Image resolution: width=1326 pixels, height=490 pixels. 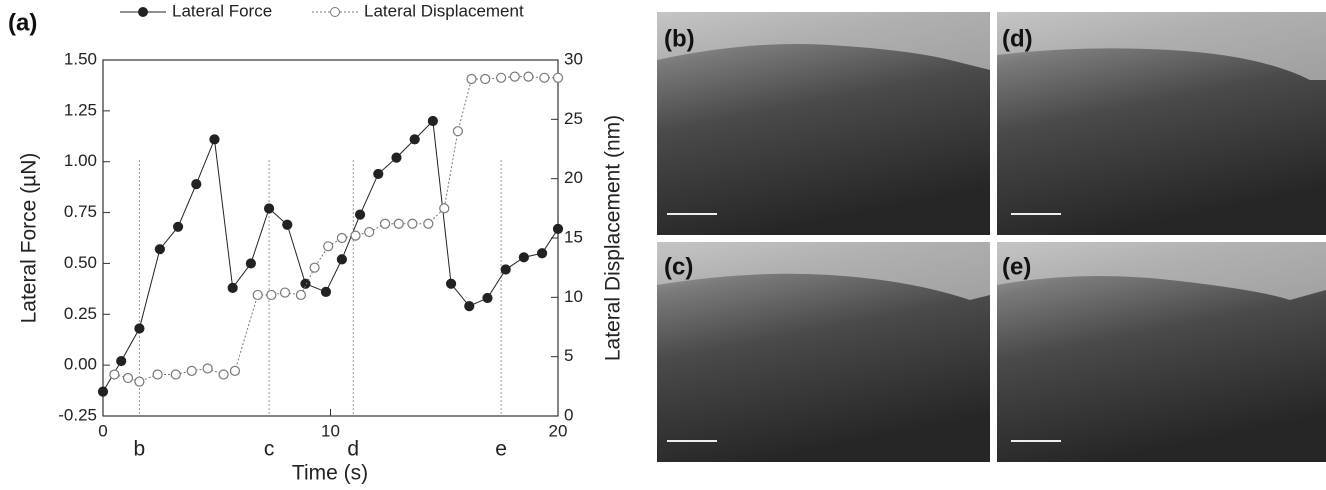 I want to click on y-tick-label: 1.50, so click(x=80, y=58).